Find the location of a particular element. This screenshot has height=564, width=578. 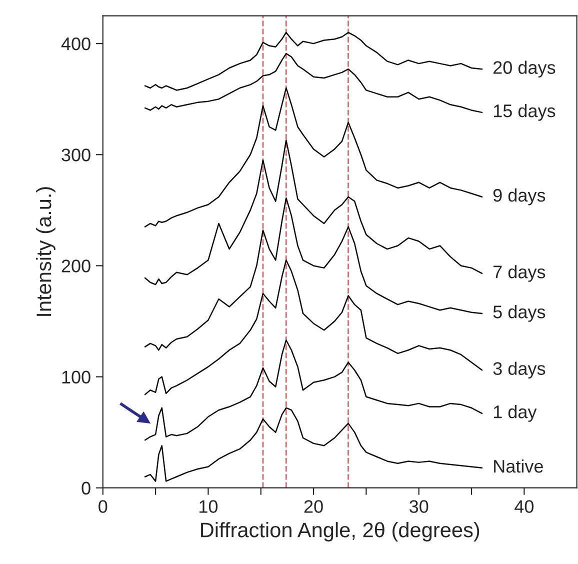

series-label: 3 days is located at coordinates (519, 370).